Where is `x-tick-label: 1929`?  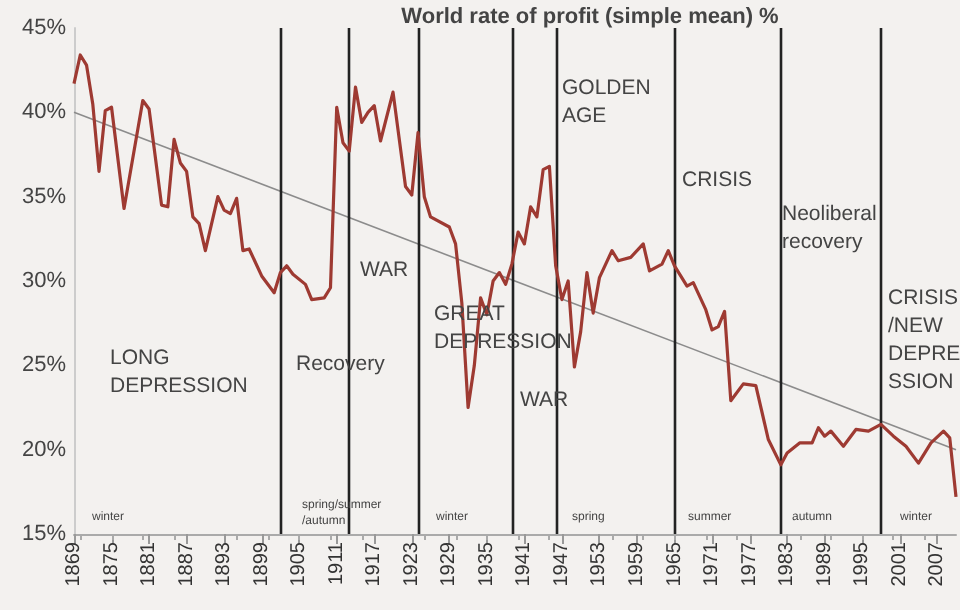 x-tick-label: 1929 is located at coordinates (449, 564).